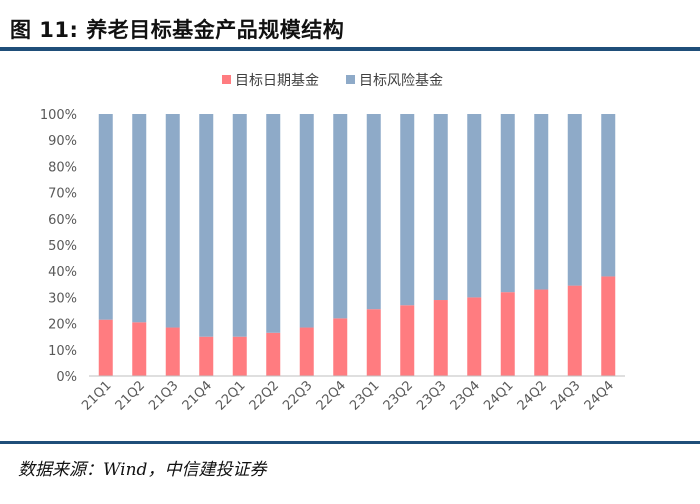 The height and width of the screenshot is (504, 700). What do you see at coordinates (177, 30) in the screenshot?
I see `chart-title: 图 11: 养老目标基金产品规模结构` at bounding box center [177, 30].